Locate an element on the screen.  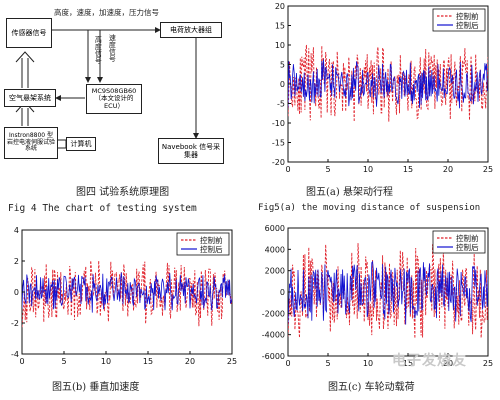
y-tick-label: -5 is located at coordinates (281, 104).